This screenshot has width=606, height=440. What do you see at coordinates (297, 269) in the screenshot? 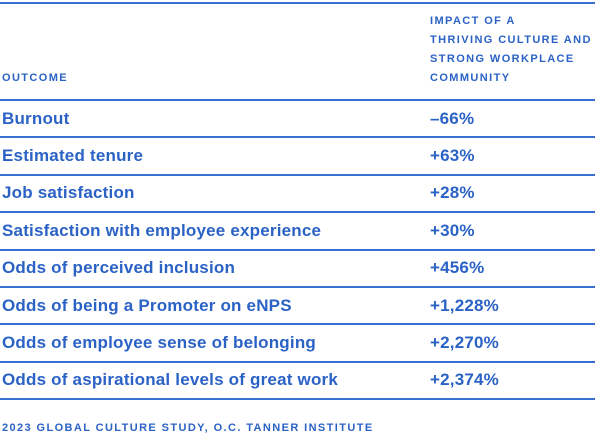
I see `table-row: Odds of perceived inclusion +456%` at bounding box center [297, 269].